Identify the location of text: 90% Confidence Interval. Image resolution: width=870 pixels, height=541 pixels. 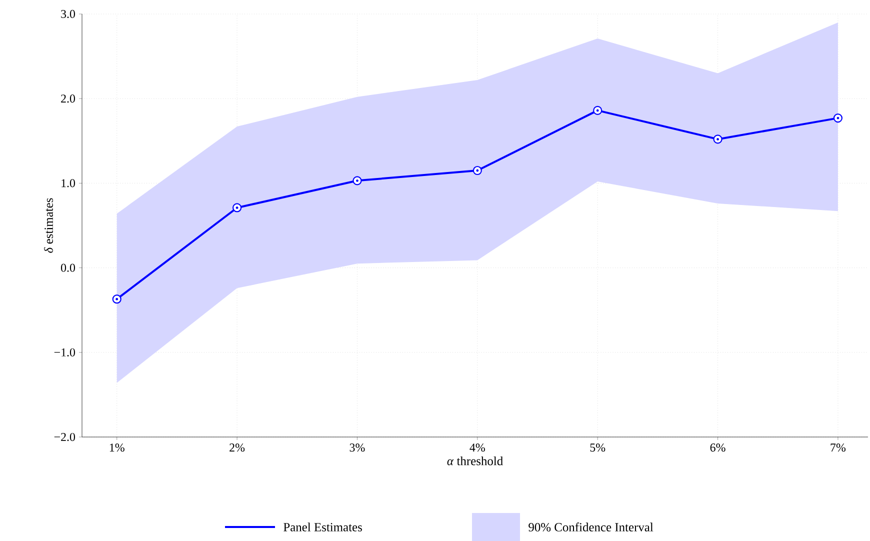
(591, 527).